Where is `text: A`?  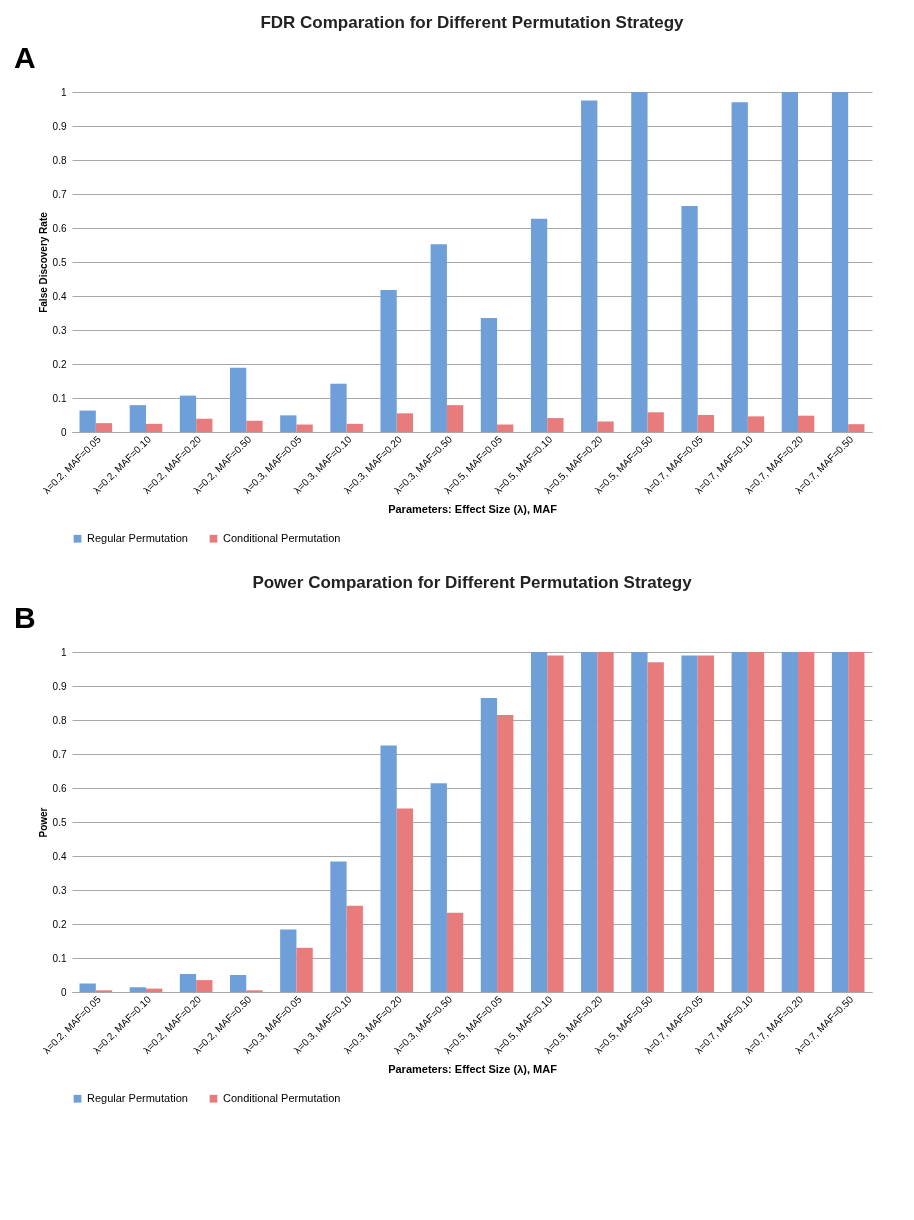
text: A is located at coordinates (25, 57).